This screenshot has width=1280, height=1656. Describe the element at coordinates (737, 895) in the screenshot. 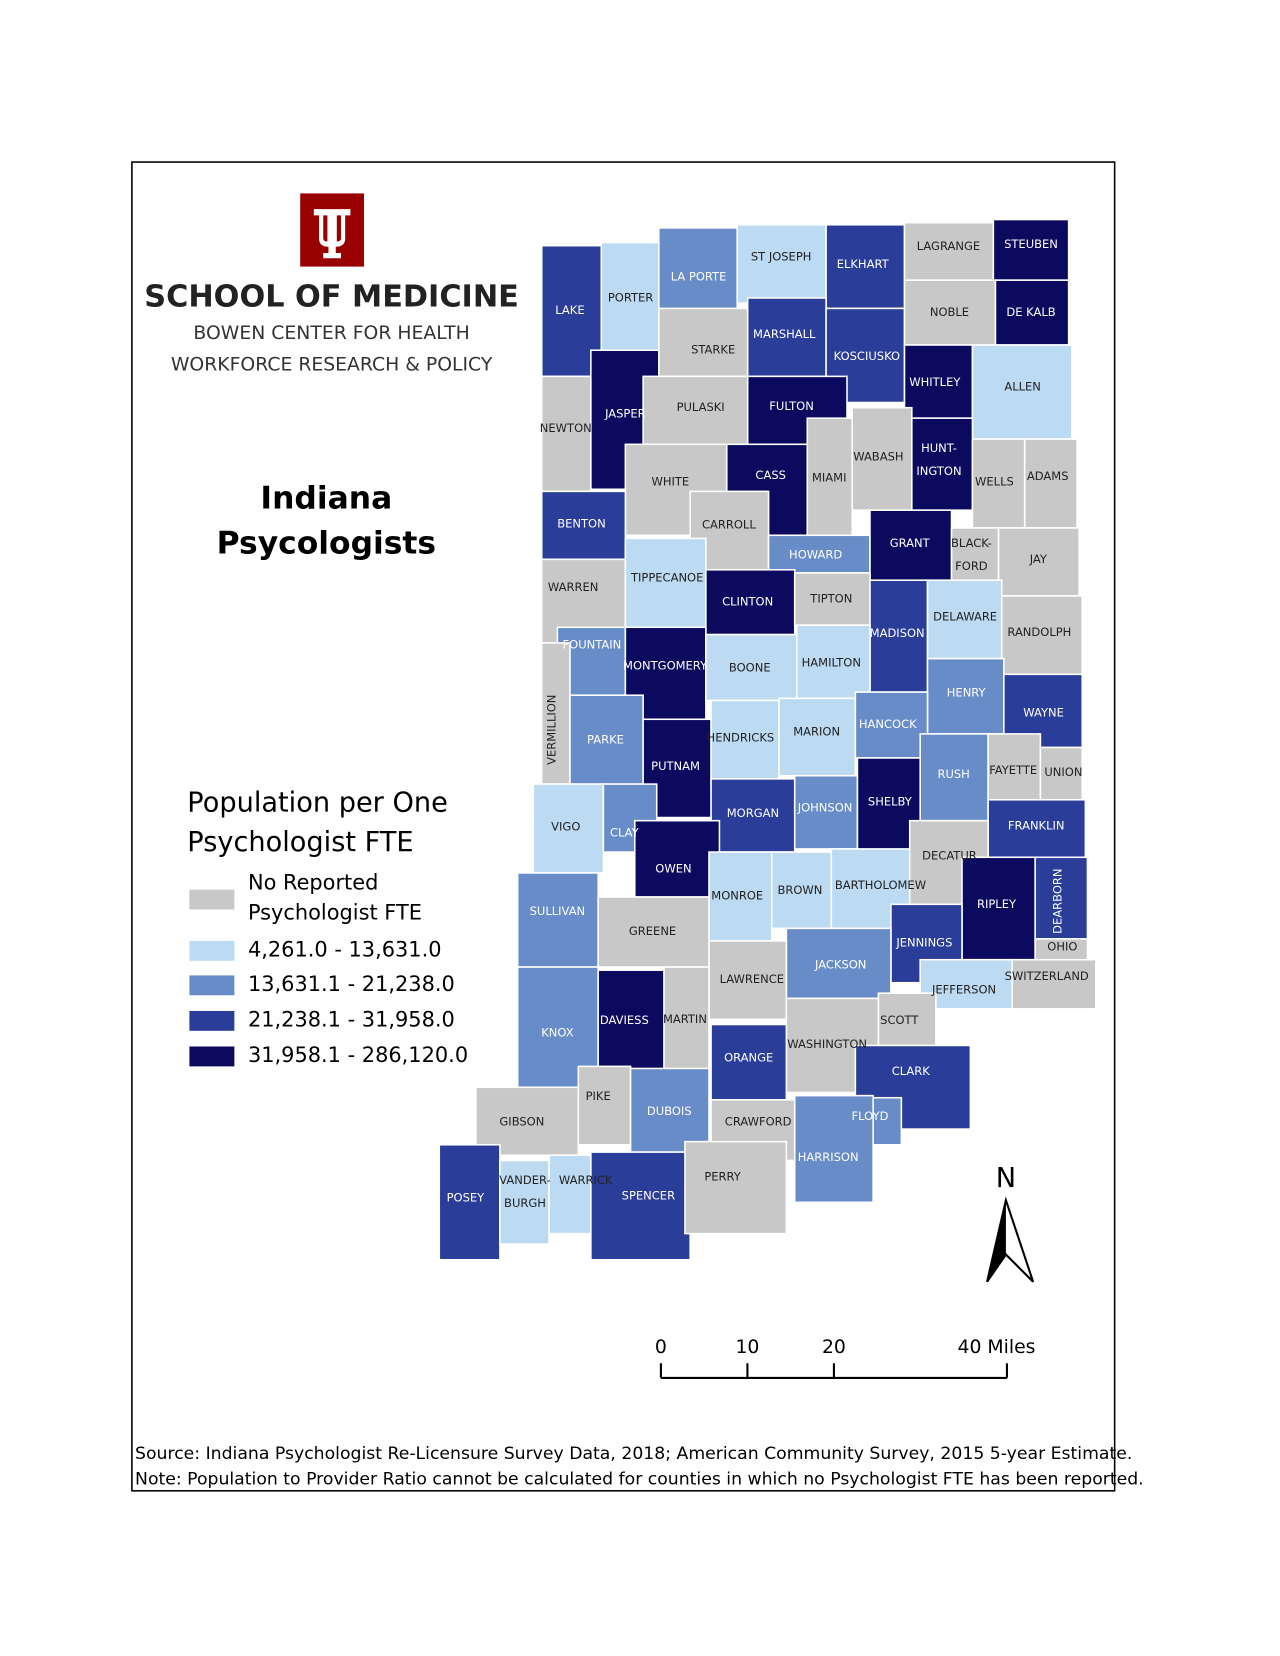

I see `county-label: MONROE` at that location.